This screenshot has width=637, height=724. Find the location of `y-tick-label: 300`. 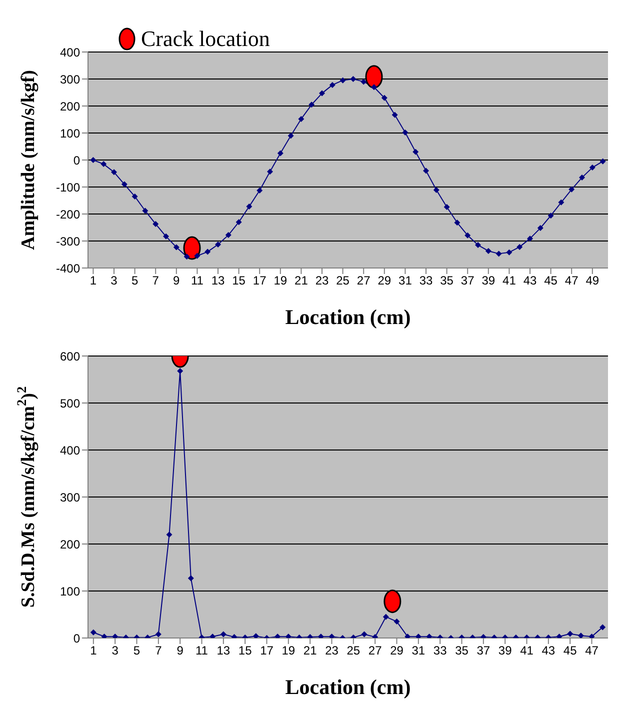

y-tick-label: 300 is located at coordinates (70, 497).